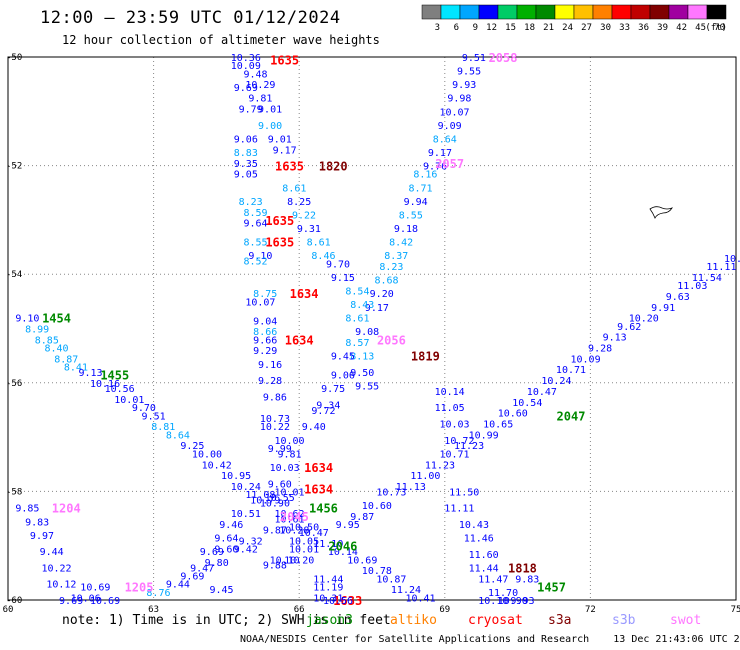 This screenshot has height=650, width=740. I want to click on wave-height-point: 9.85, so click(27, 509).